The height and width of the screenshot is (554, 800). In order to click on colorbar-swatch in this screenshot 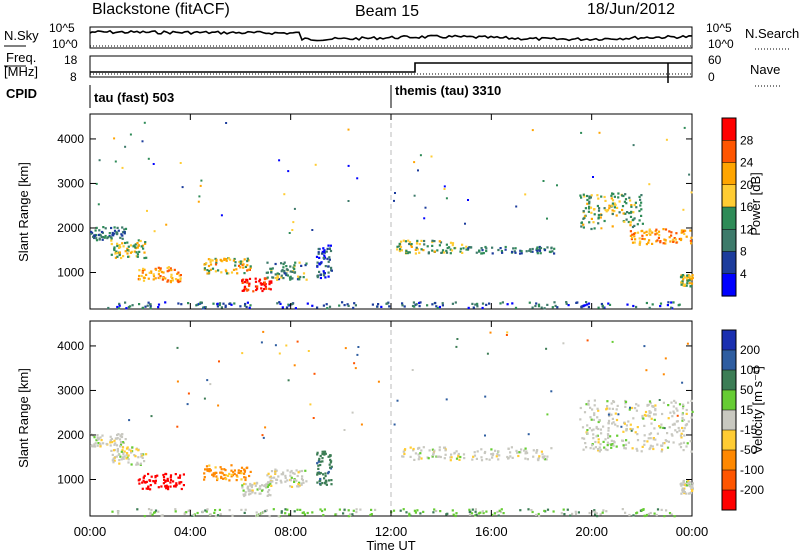, I will do `click(729, 420)`.